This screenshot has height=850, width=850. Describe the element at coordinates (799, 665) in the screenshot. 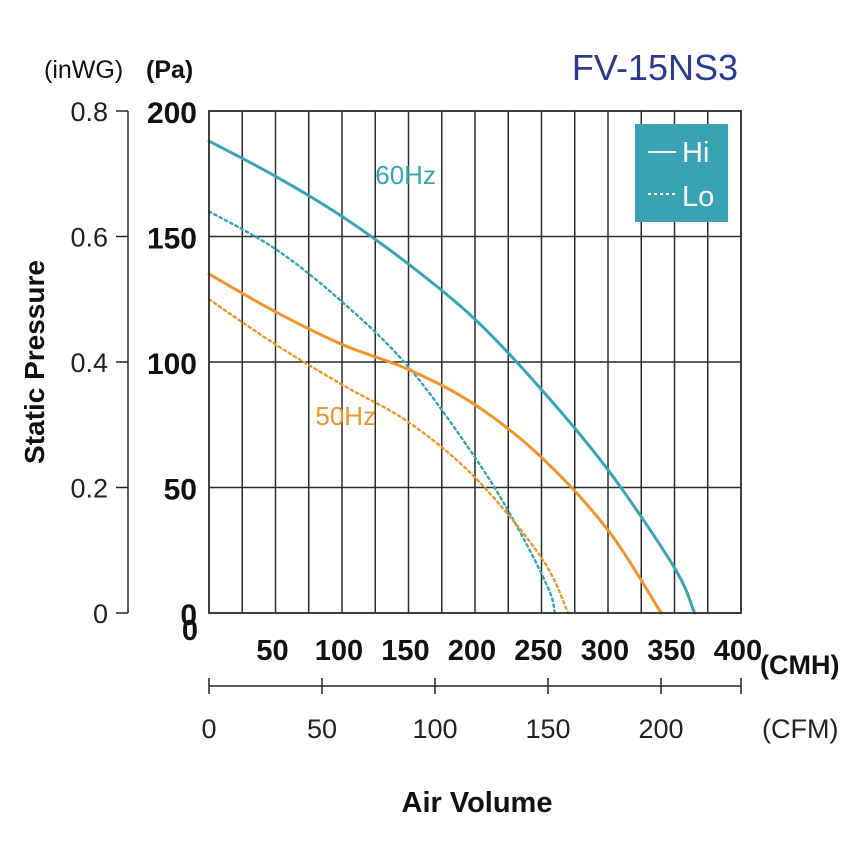

I see `x-unit-cmh: (CMH)` at that location.